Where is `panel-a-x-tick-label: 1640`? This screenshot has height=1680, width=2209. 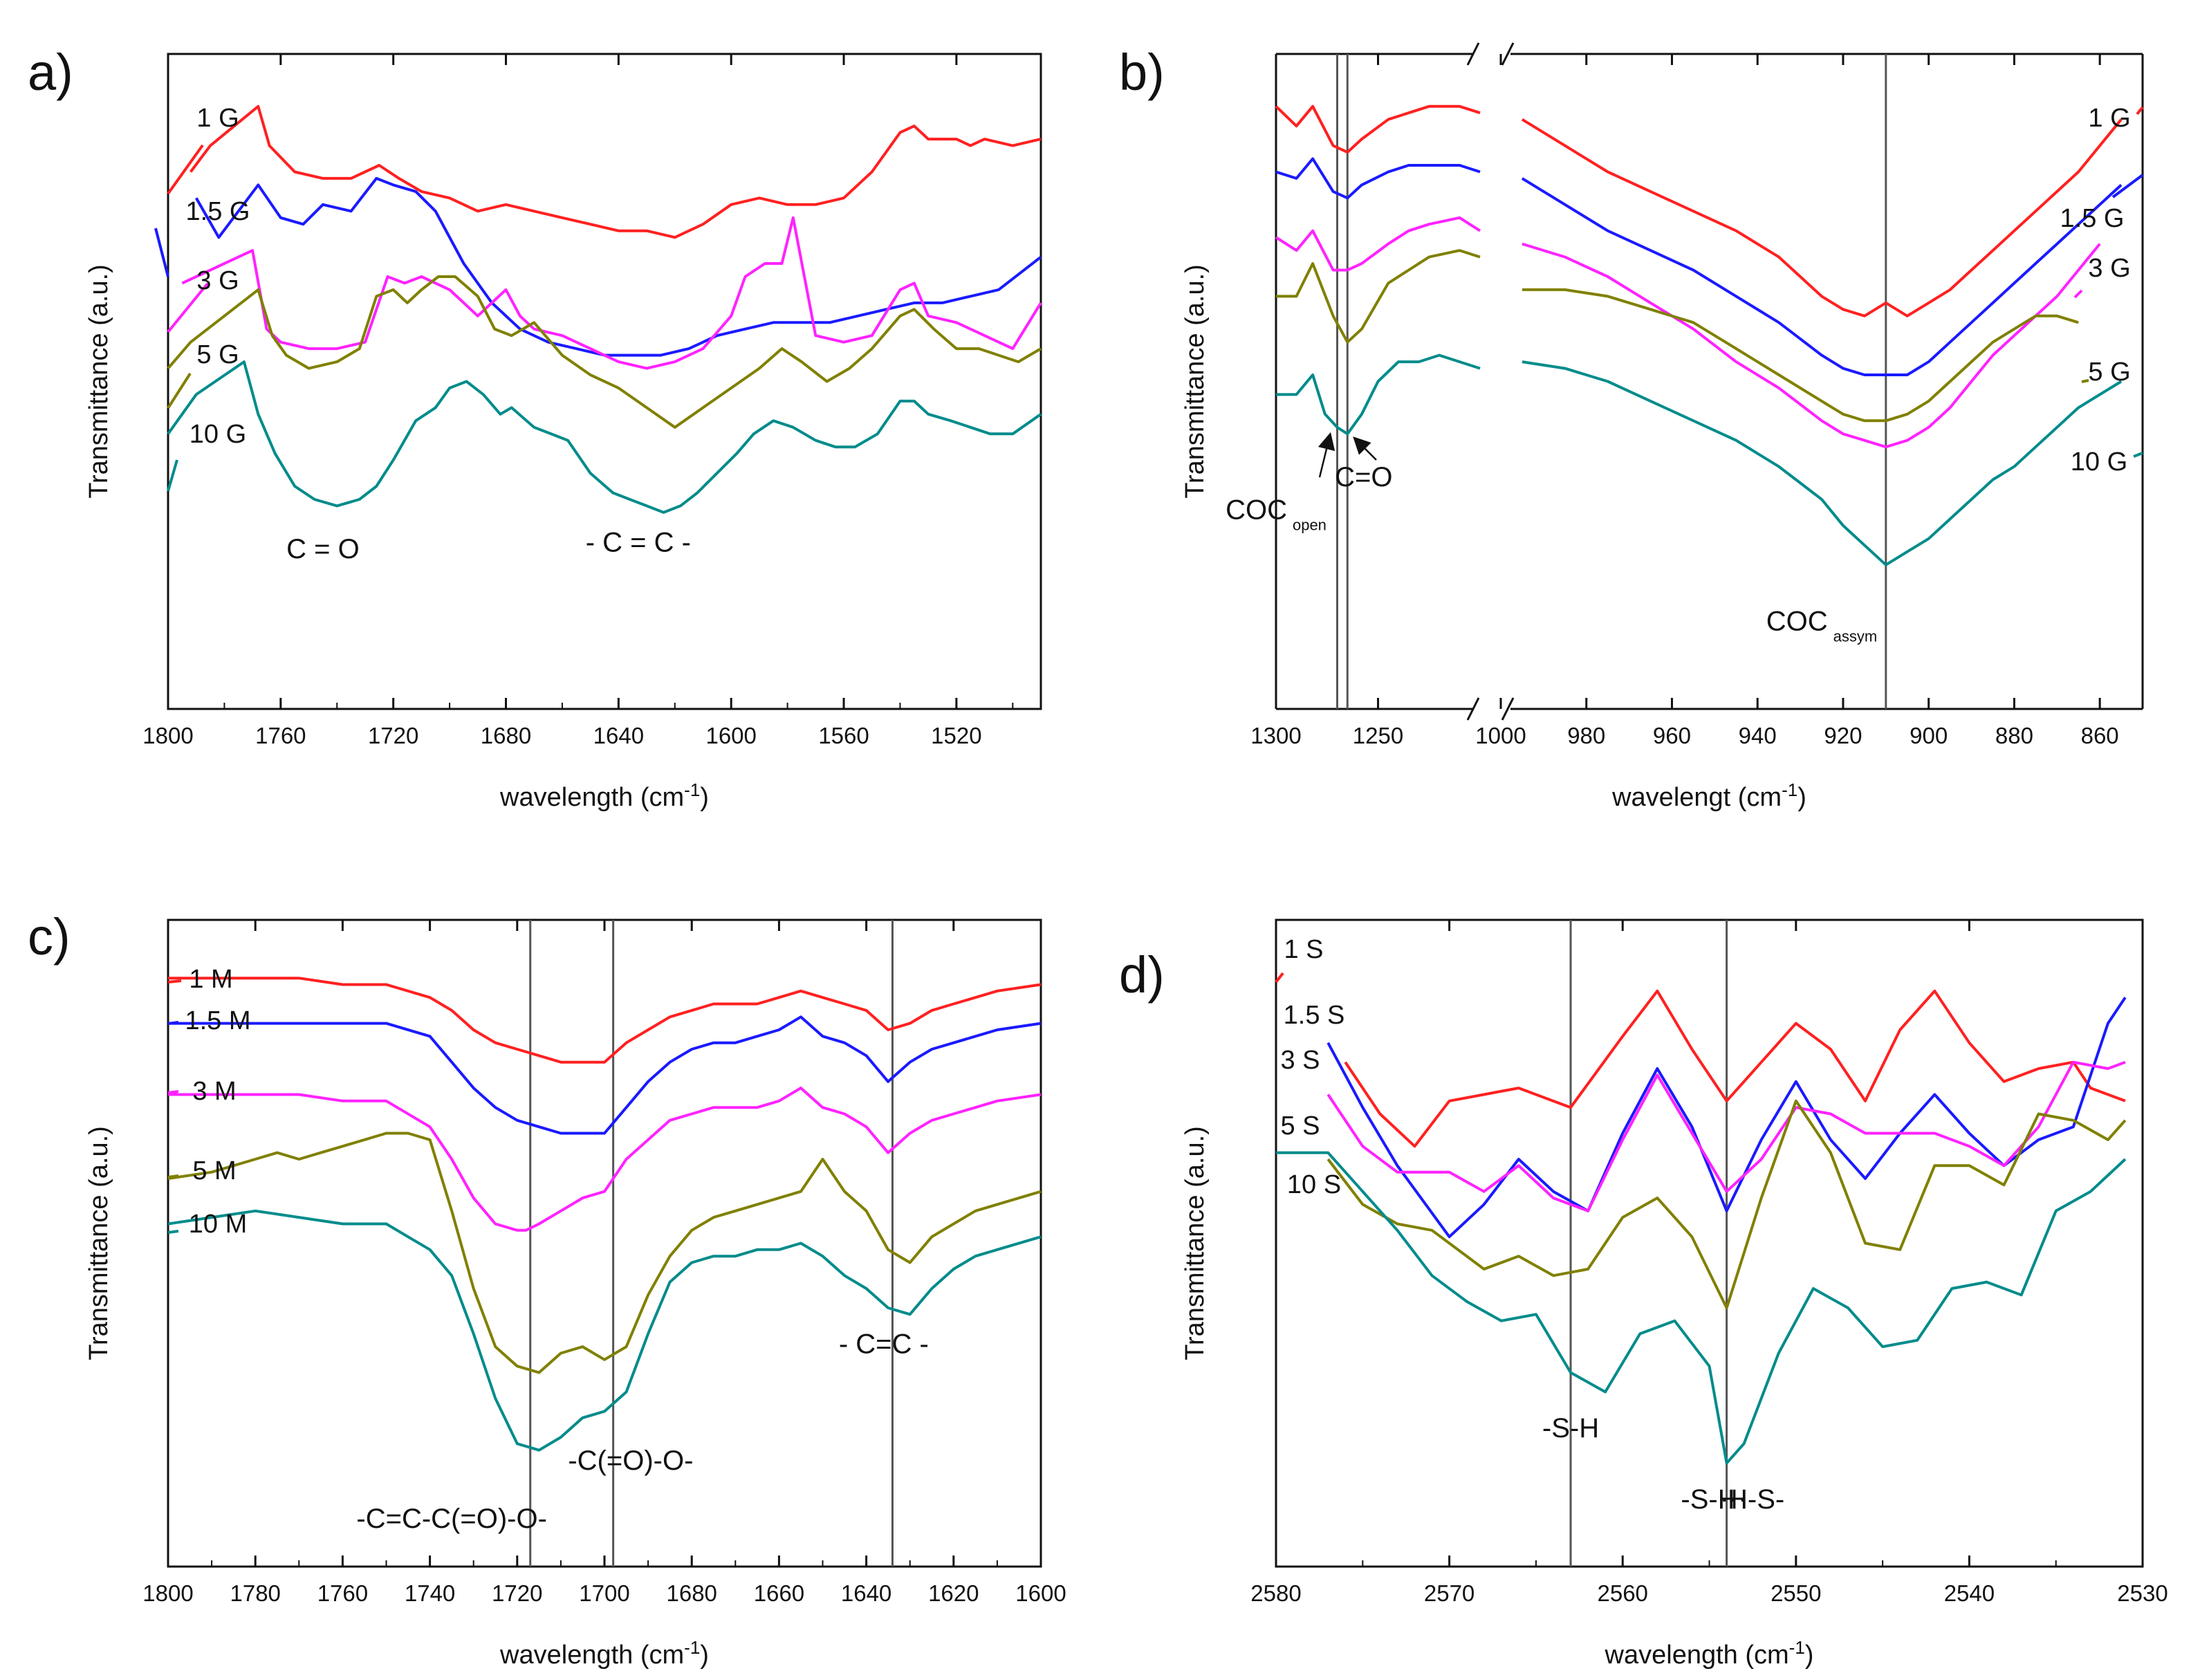
panel-a-x-tick-label: 1640 is located at coordinates (619, 735).